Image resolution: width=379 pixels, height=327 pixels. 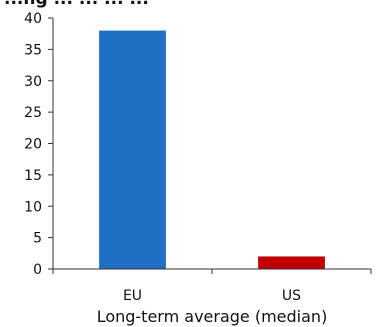 What do you see at coordinates (33, 145) in the screenshot?
I see `y-tick-label: 20` at bounding box center [33, 145].